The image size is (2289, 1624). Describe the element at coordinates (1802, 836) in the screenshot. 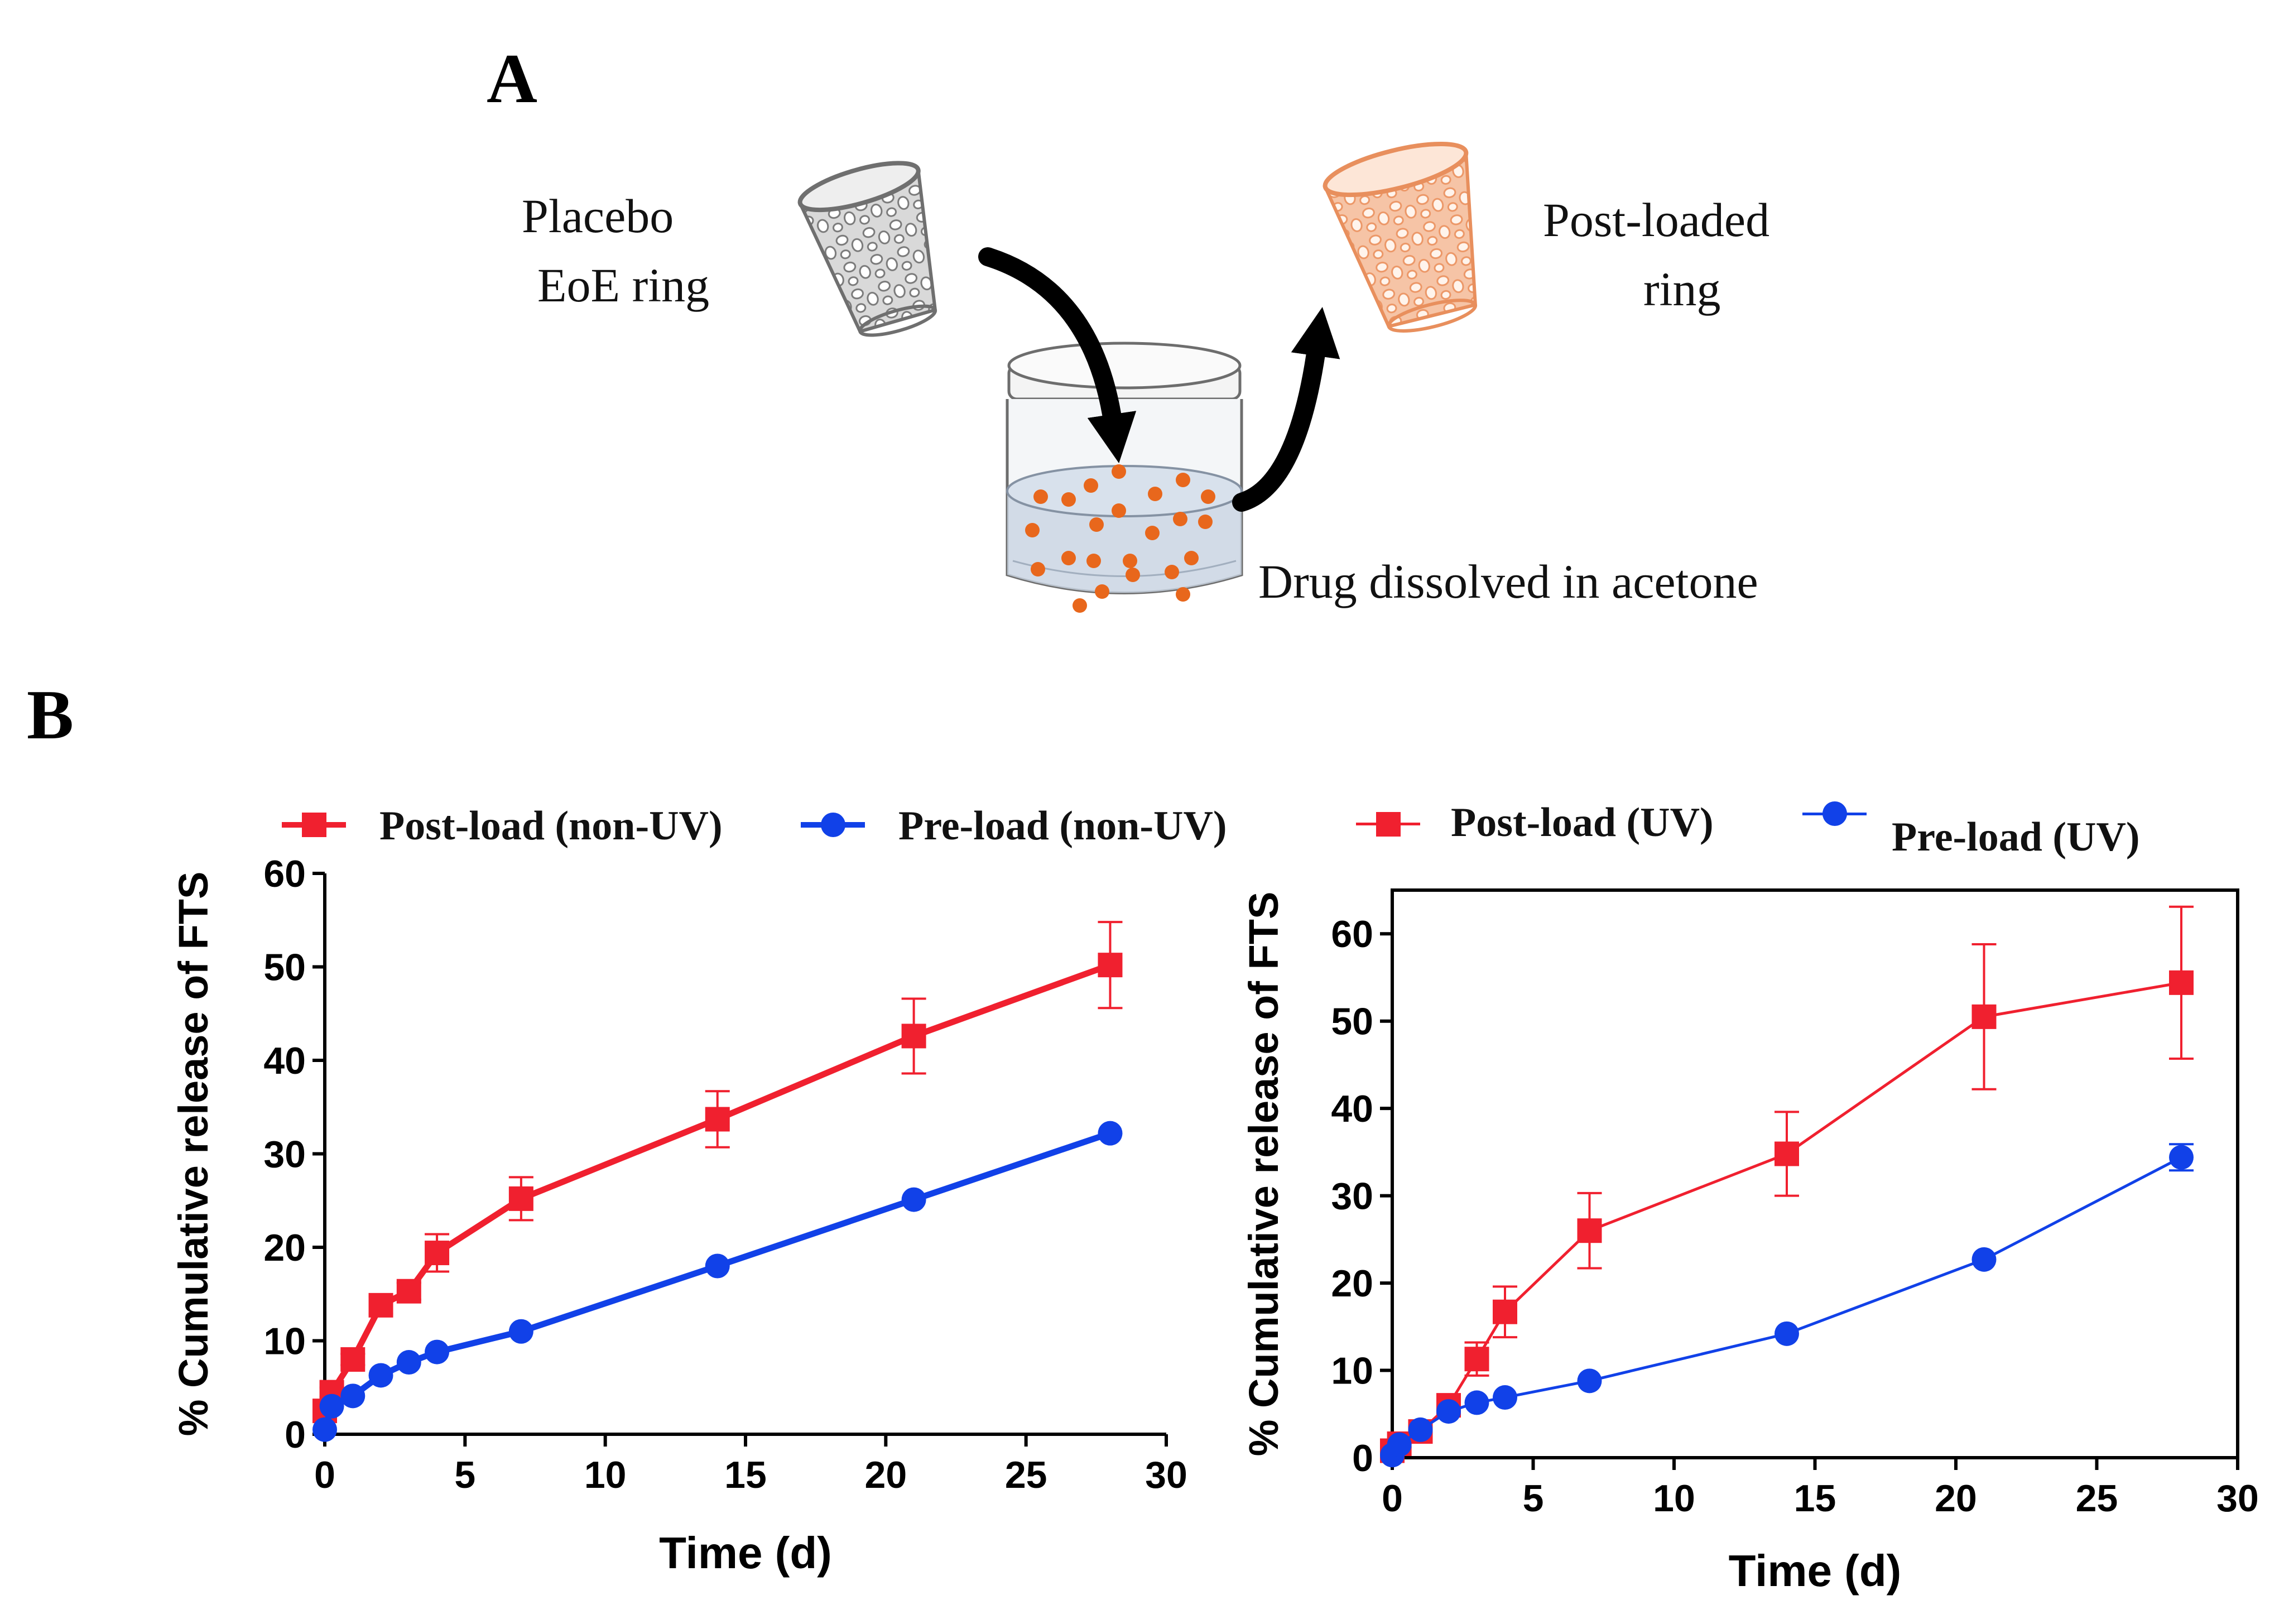

I see `legend-right: Post-load (UV) Pre-load (UV)` at that location.